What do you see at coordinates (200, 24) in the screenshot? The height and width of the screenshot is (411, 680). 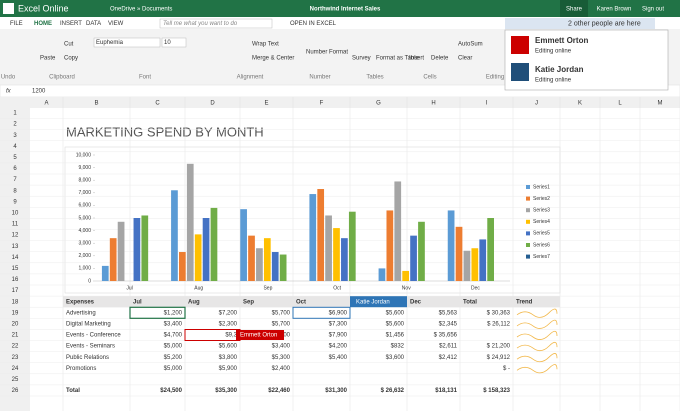 I see `tell-me: Tell me what you want to do` at bounding box center [200, 24].